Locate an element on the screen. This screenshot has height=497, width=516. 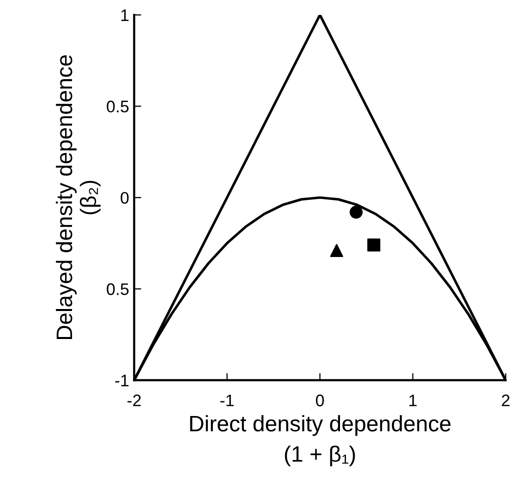
x-tick-label: 0 is located at coordinates (320, 400).